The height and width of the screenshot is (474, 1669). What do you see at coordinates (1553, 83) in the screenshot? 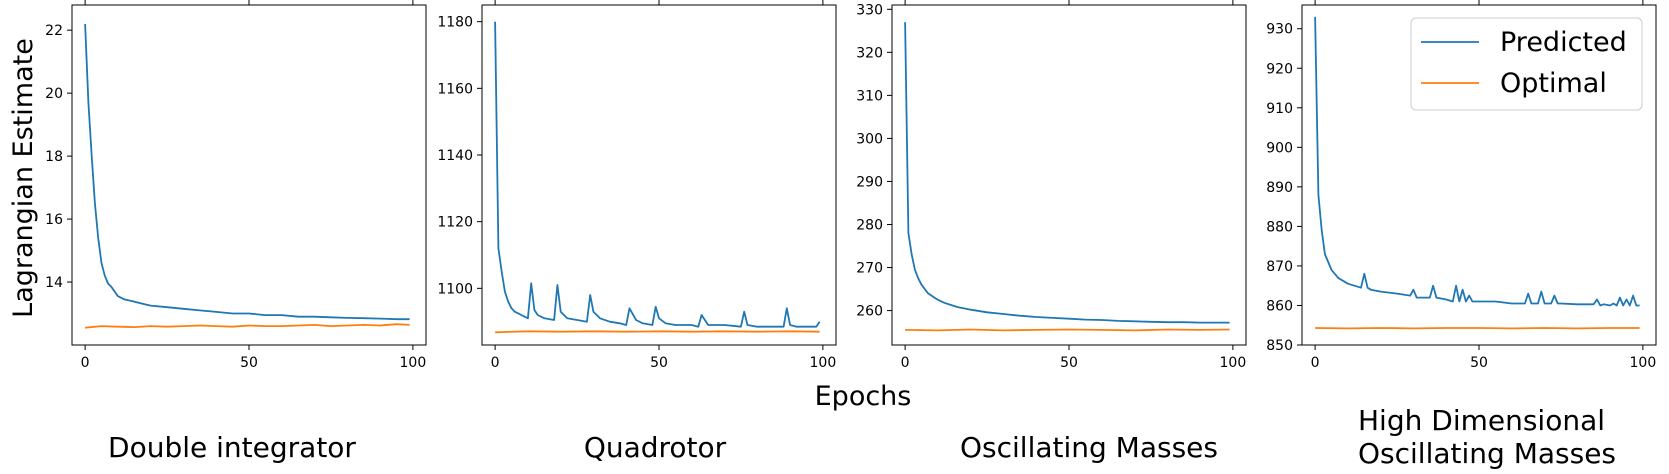
I see `legend-label-optimal: Optimal` at bounding box center [1553, 83].